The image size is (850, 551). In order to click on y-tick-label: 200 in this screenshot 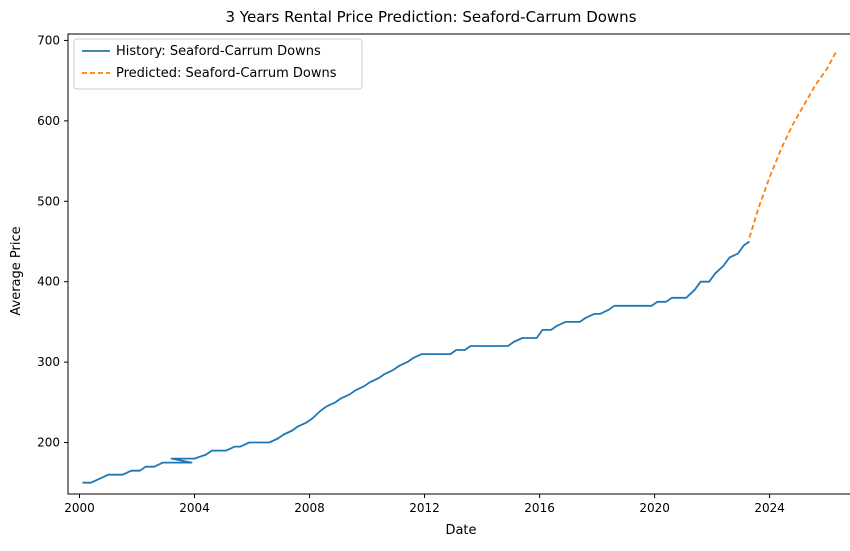, I will do `click(48, 443)`.